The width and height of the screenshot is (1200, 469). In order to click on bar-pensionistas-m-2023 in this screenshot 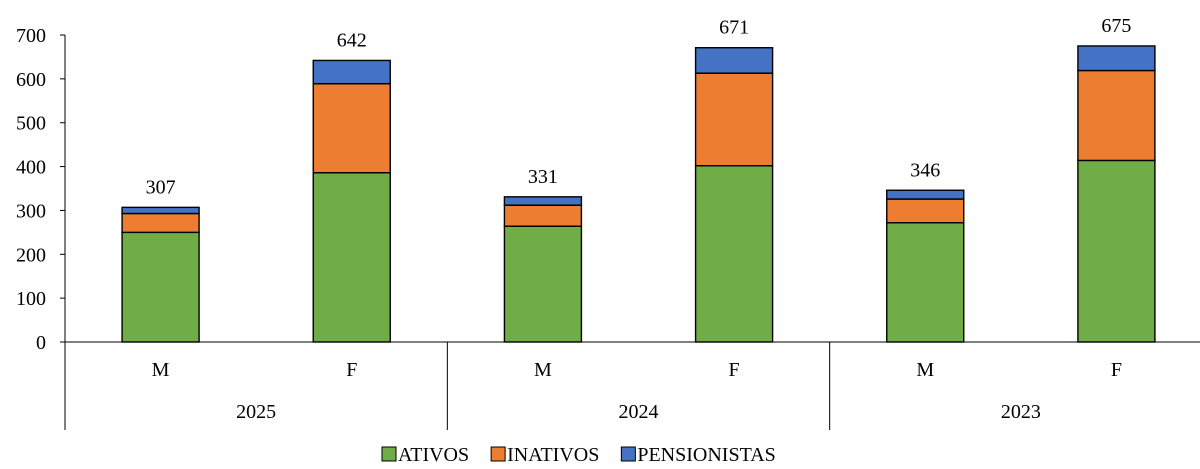, I will do `click(925, 194)`.